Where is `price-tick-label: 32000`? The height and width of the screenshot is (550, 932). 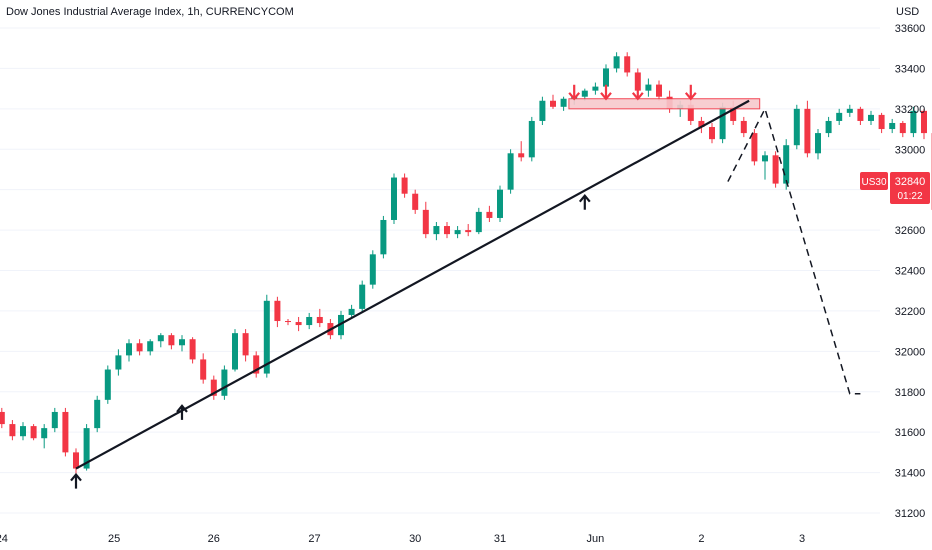
price-tick-label: 32000 is located at coordinates (910, 352).